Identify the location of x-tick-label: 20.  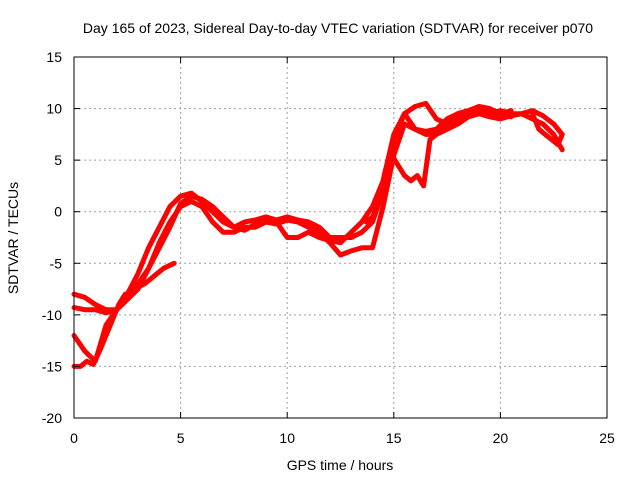
(501, 438).